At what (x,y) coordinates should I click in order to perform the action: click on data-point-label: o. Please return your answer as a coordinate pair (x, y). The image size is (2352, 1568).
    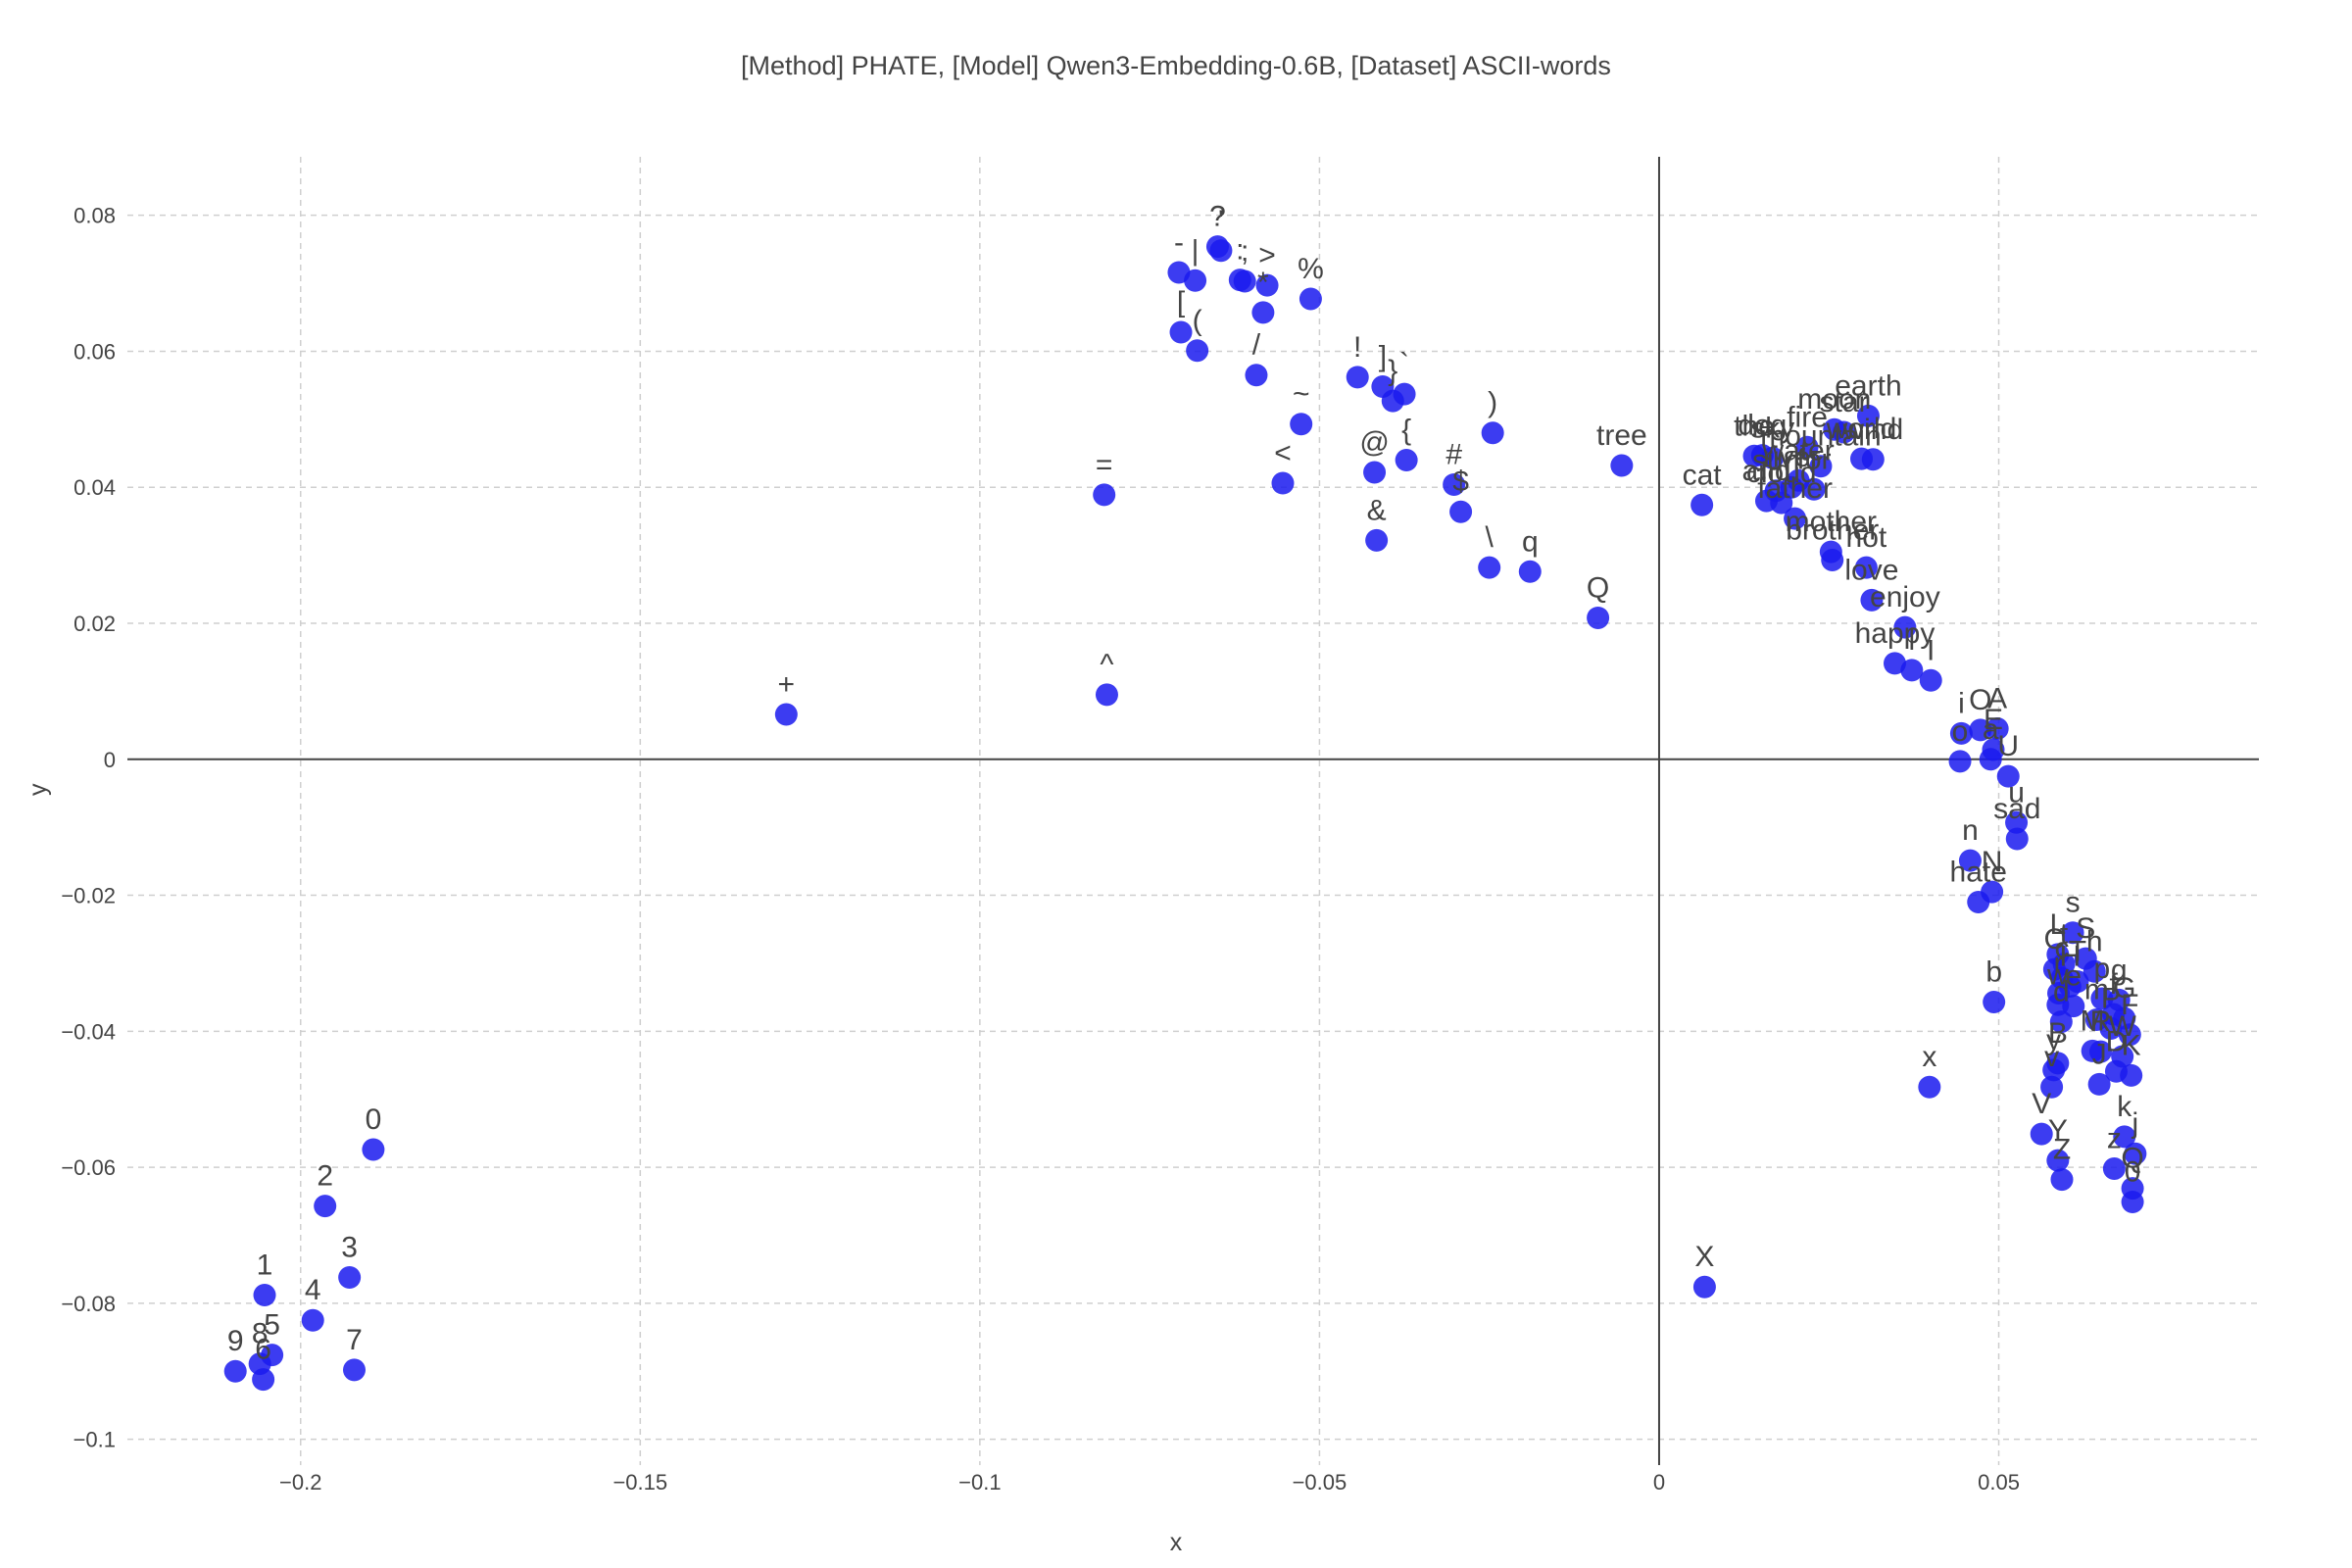
    Looking at the image, I should click on (1960, 731).